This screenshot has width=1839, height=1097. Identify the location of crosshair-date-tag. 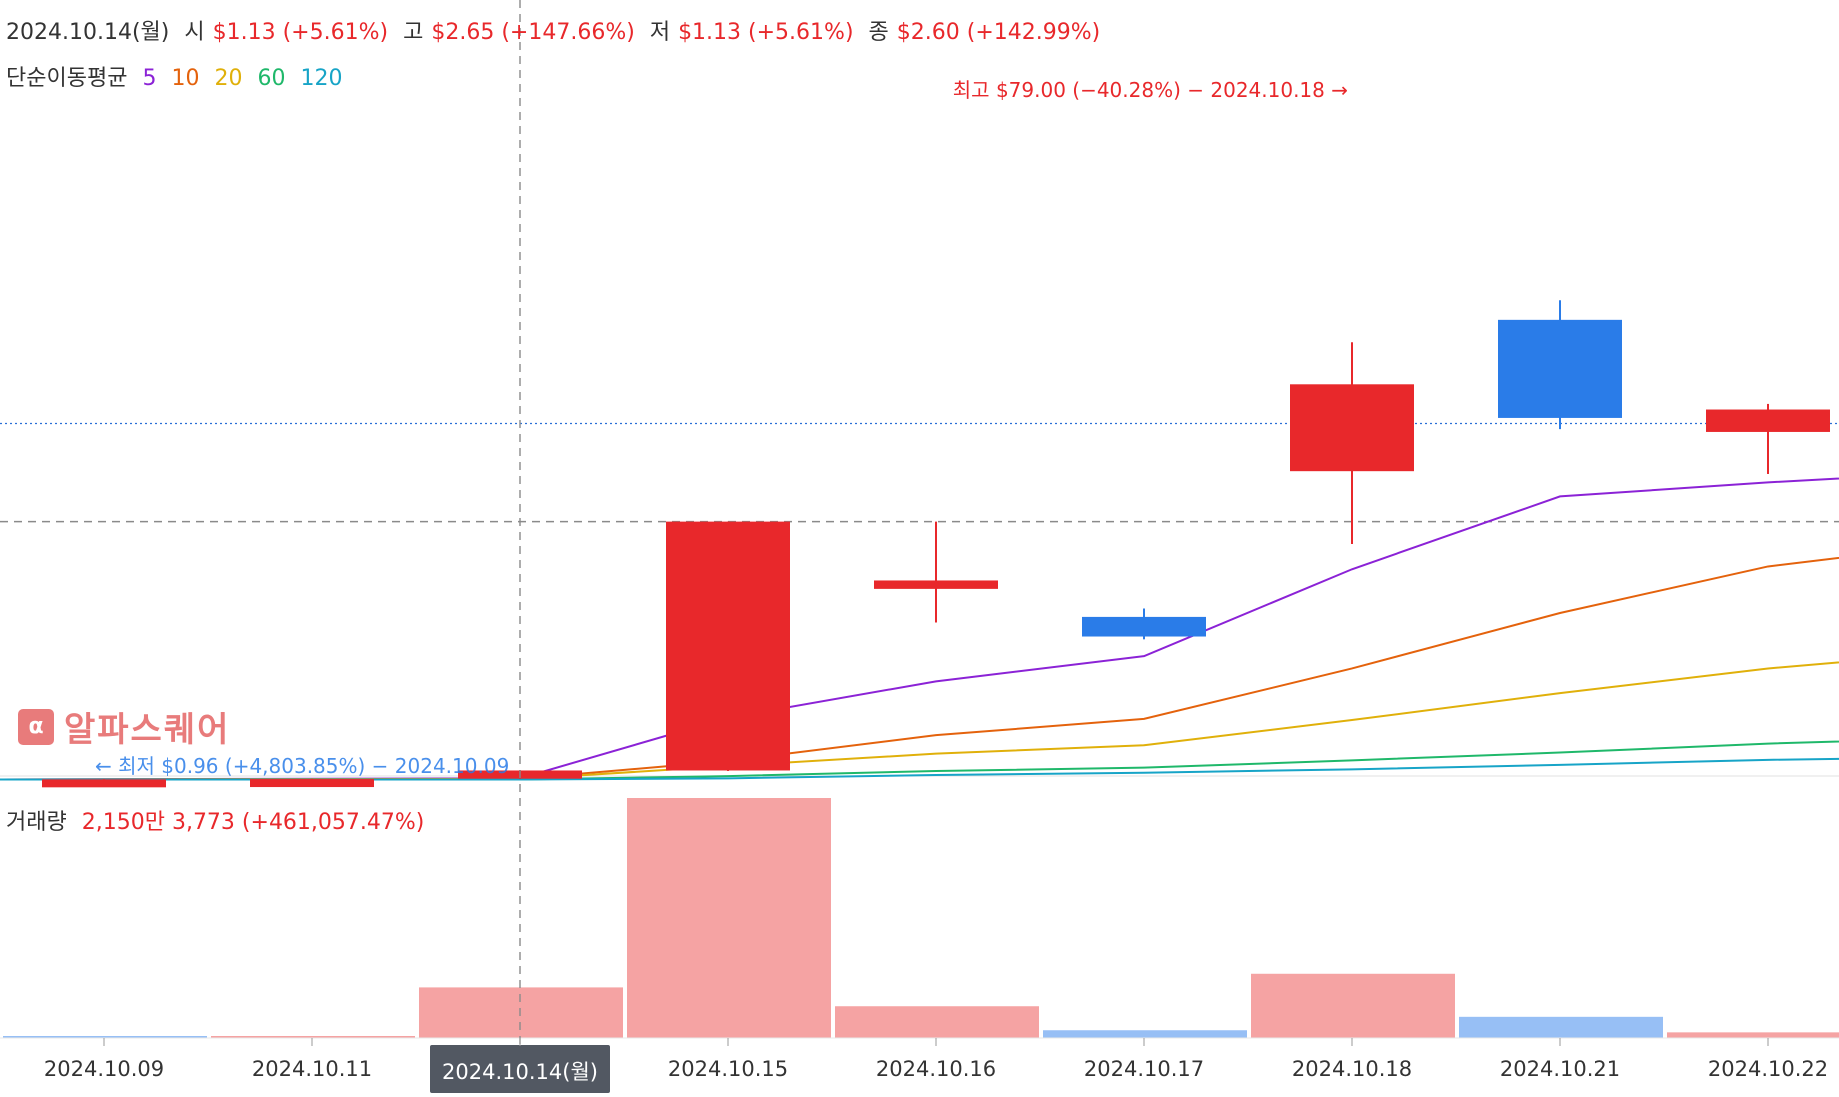
(520, 1069).